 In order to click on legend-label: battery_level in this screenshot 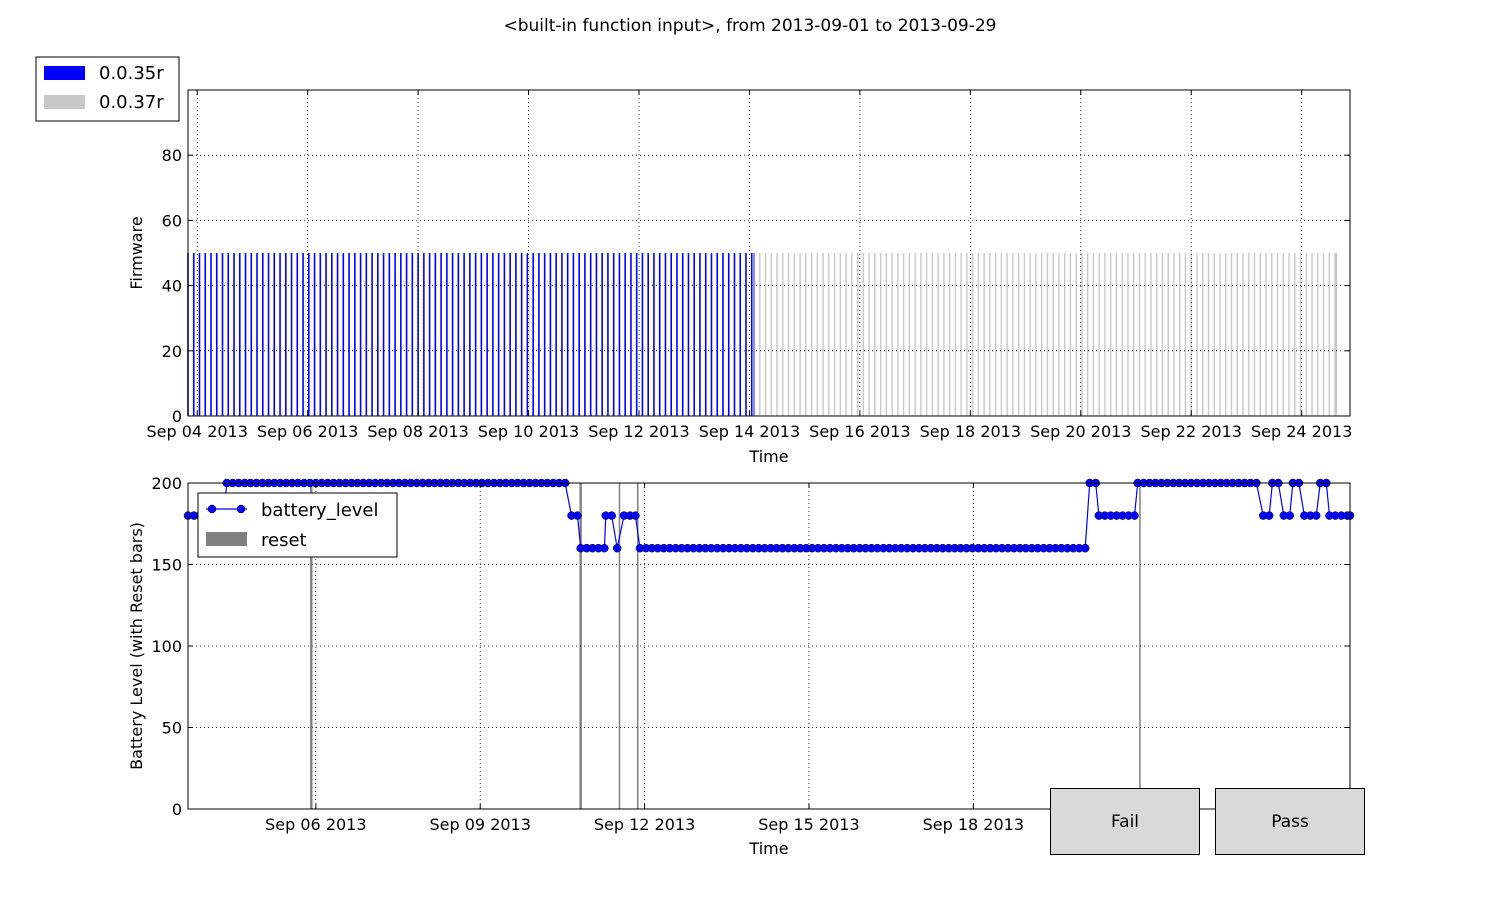, I will do `click(320, 510)`.